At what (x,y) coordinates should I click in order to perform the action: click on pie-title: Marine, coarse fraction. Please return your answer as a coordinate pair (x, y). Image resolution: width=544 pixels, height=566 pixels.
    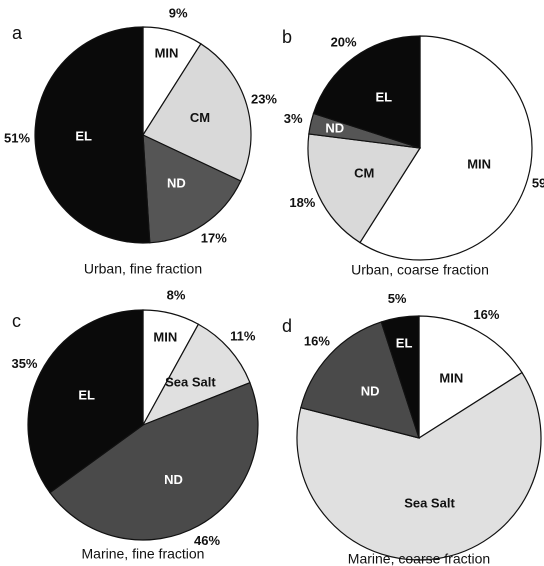
    Looking at the image, I should click on (419, 558).